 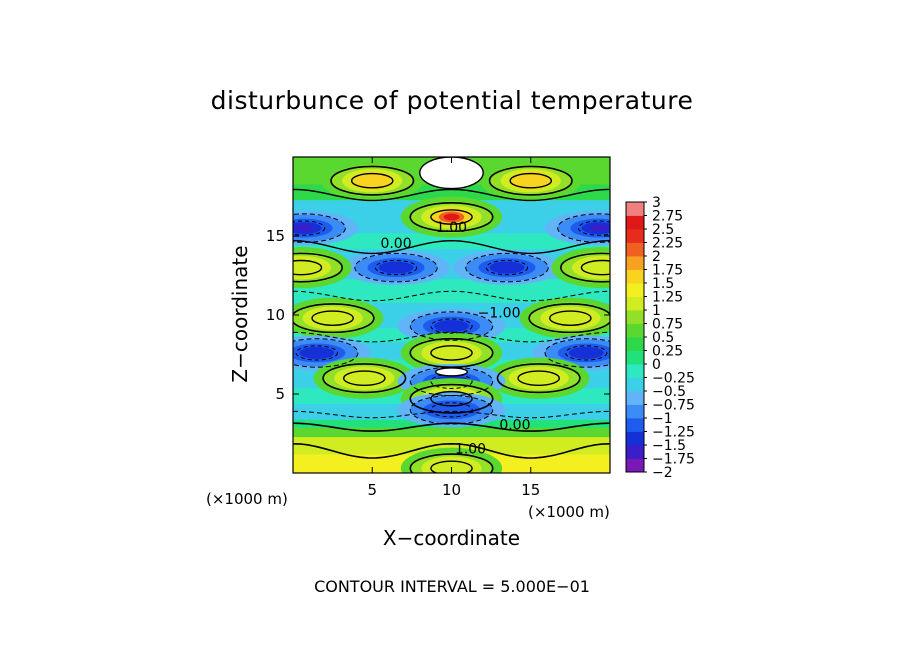 What do you see at coordinates (667, 217) in the screenshot?
I see `colorbar-label: 2.75` at bounding box center [667, 217].